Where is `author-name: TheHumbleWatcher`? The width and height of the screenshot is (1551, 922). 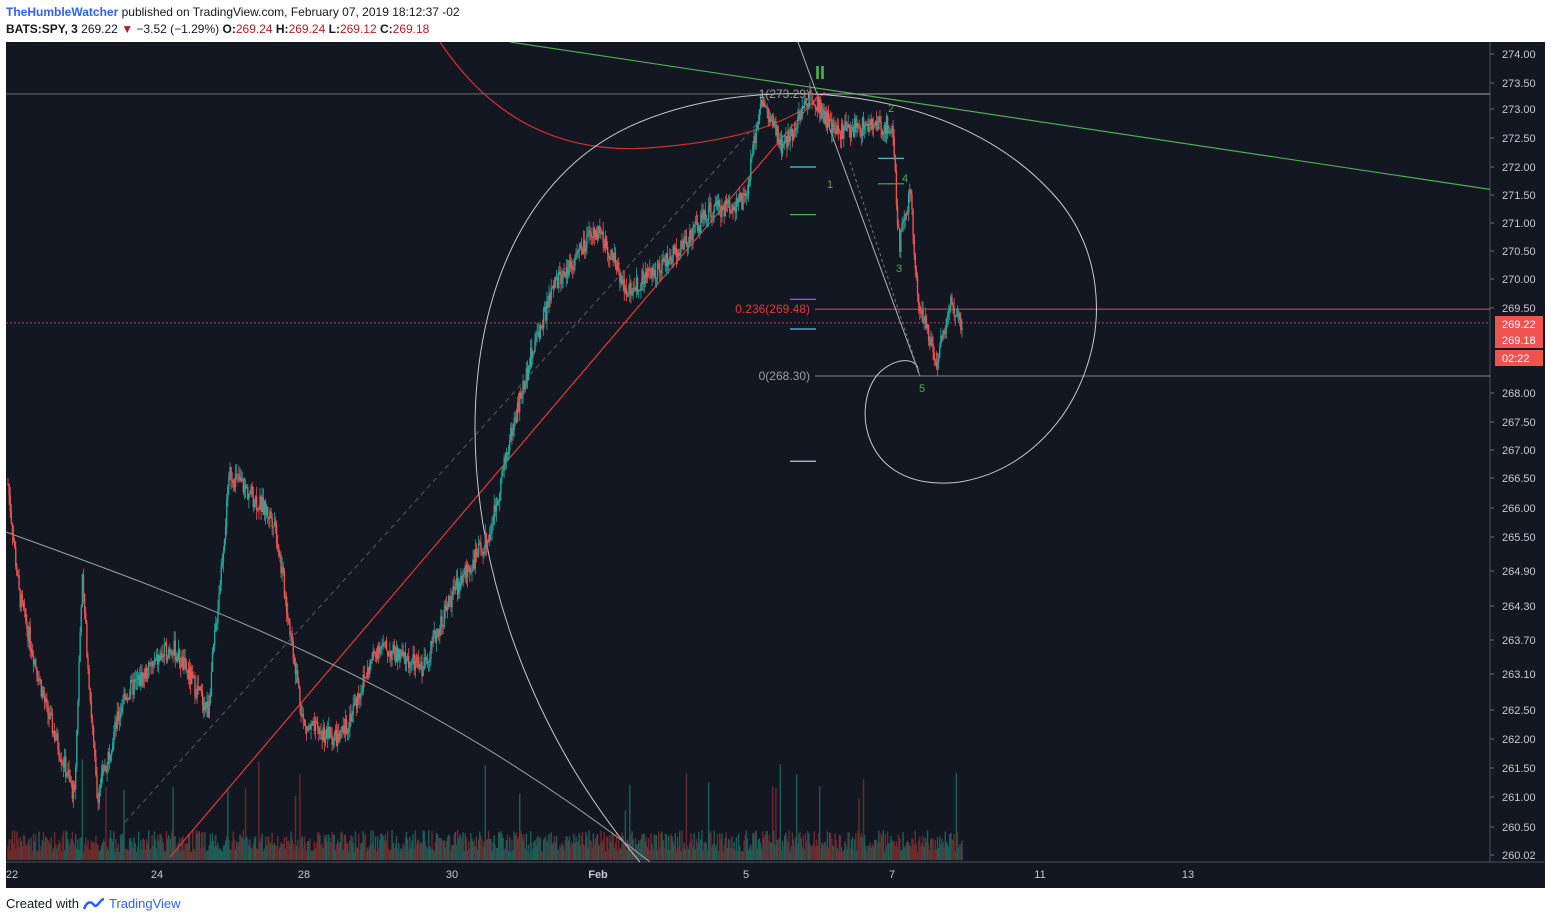 author-name: TheHumbleWatcher is located at coordinates (62, 12).